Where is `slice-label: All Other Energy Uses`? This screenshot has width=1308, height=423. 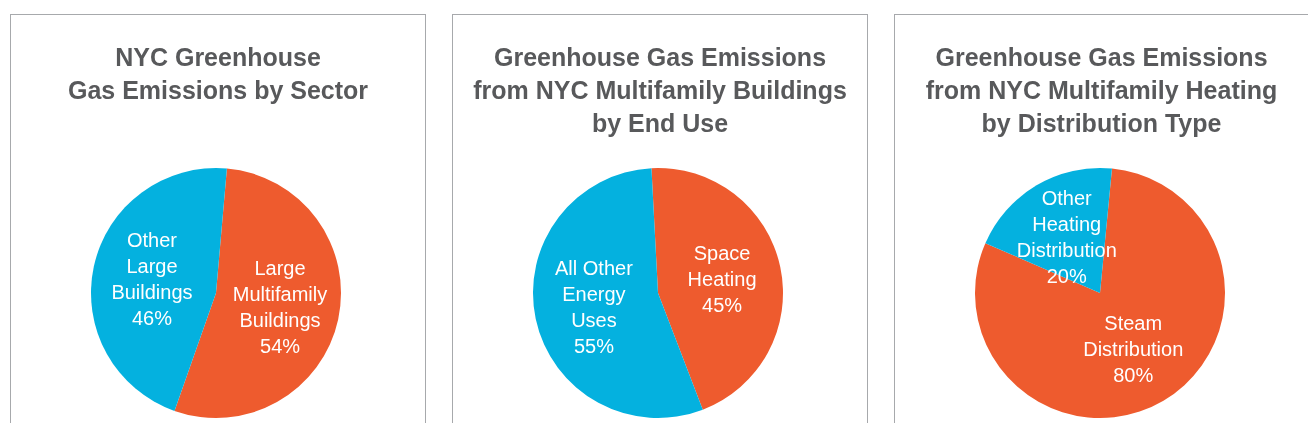 slice-label: All Other Energy Uses is located at coordinates (594, 293).